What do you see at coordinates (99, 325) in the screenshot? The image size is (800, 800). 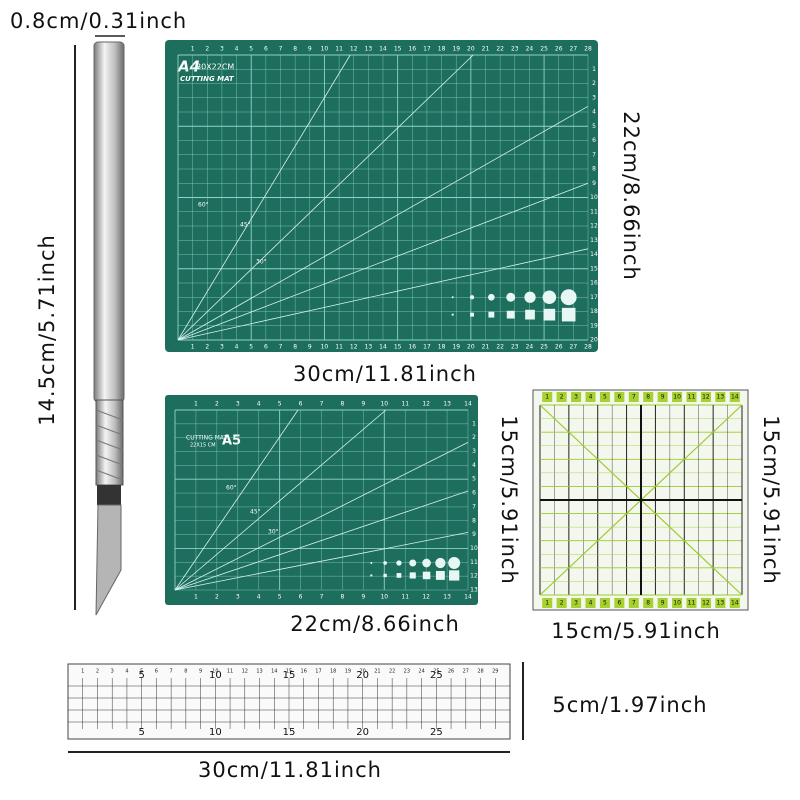 I see `craft-knife` at bounding box center [99, 325].